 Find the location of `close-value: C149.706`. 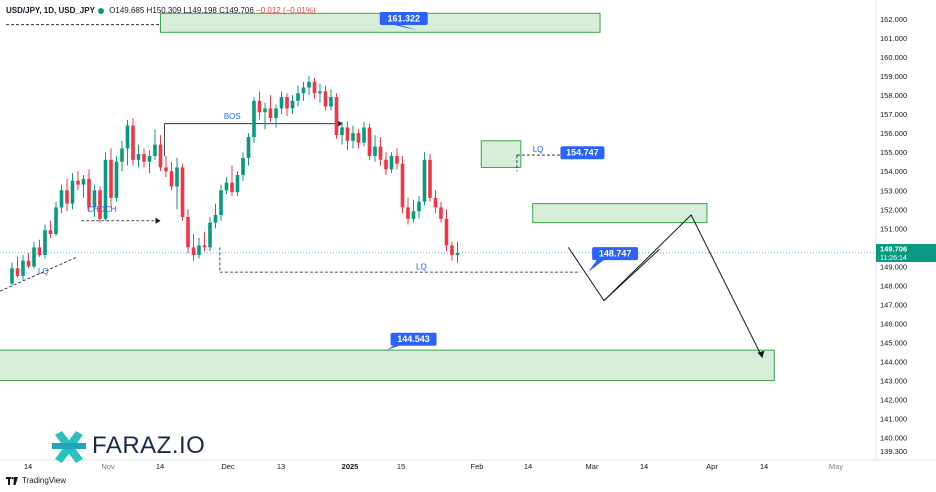

close-value: C149.706 is located at coordinates (236, 10).